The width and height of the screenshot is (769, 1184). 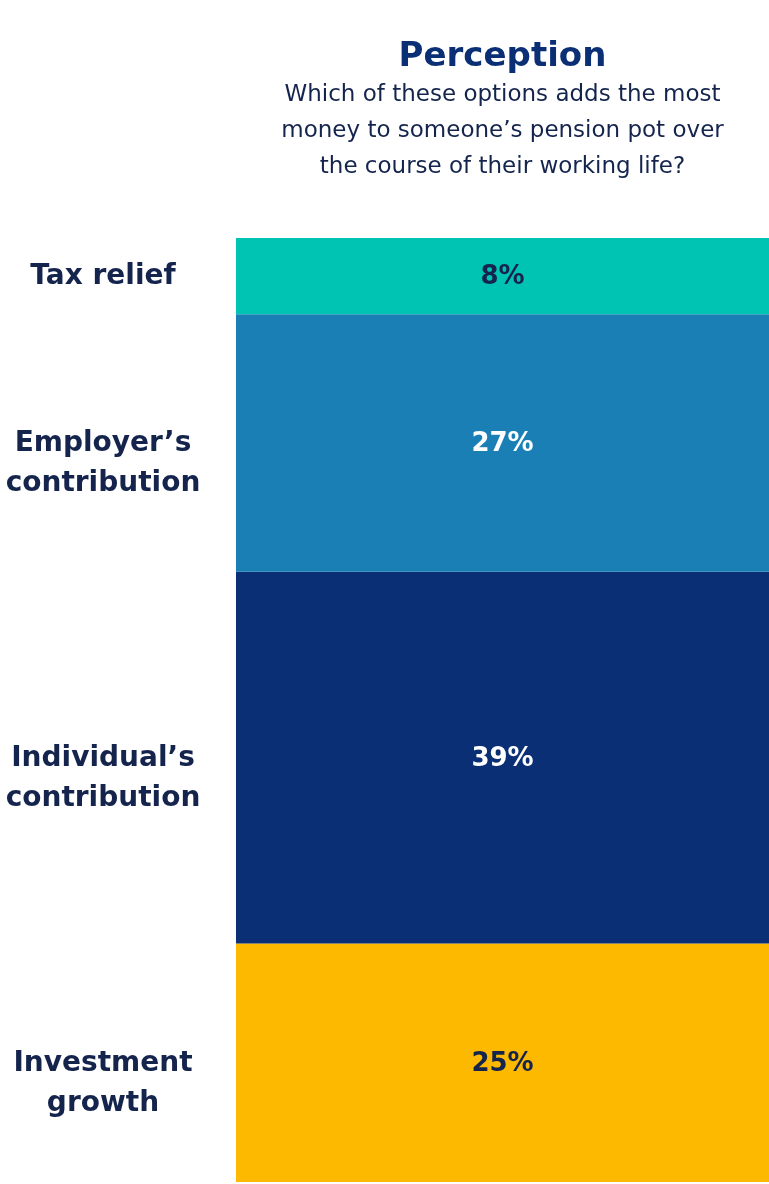 I want to click on data-label: 27%, so click(x=502, y=442).